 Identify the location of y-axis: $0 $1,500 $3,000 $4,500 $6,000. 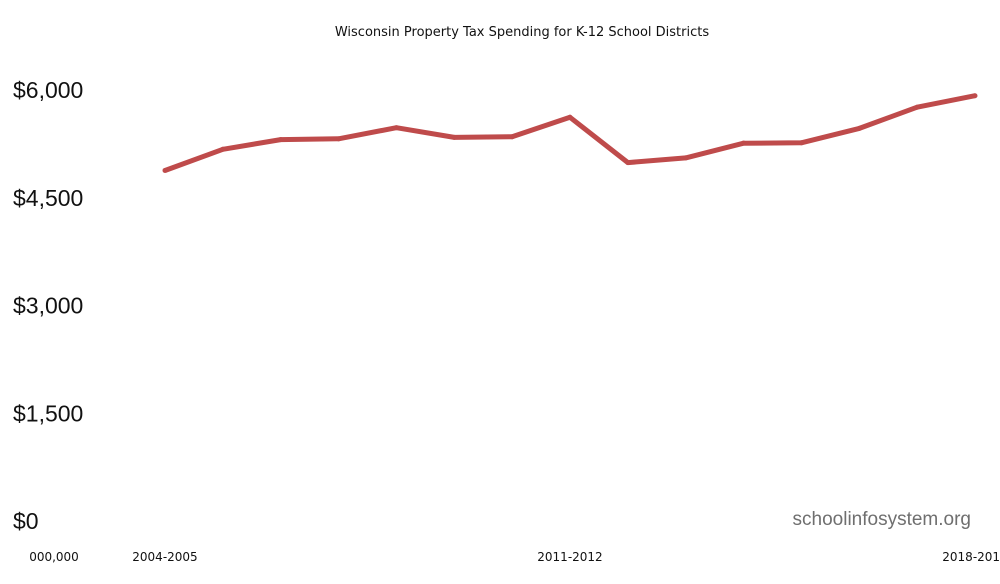
(48, 305).